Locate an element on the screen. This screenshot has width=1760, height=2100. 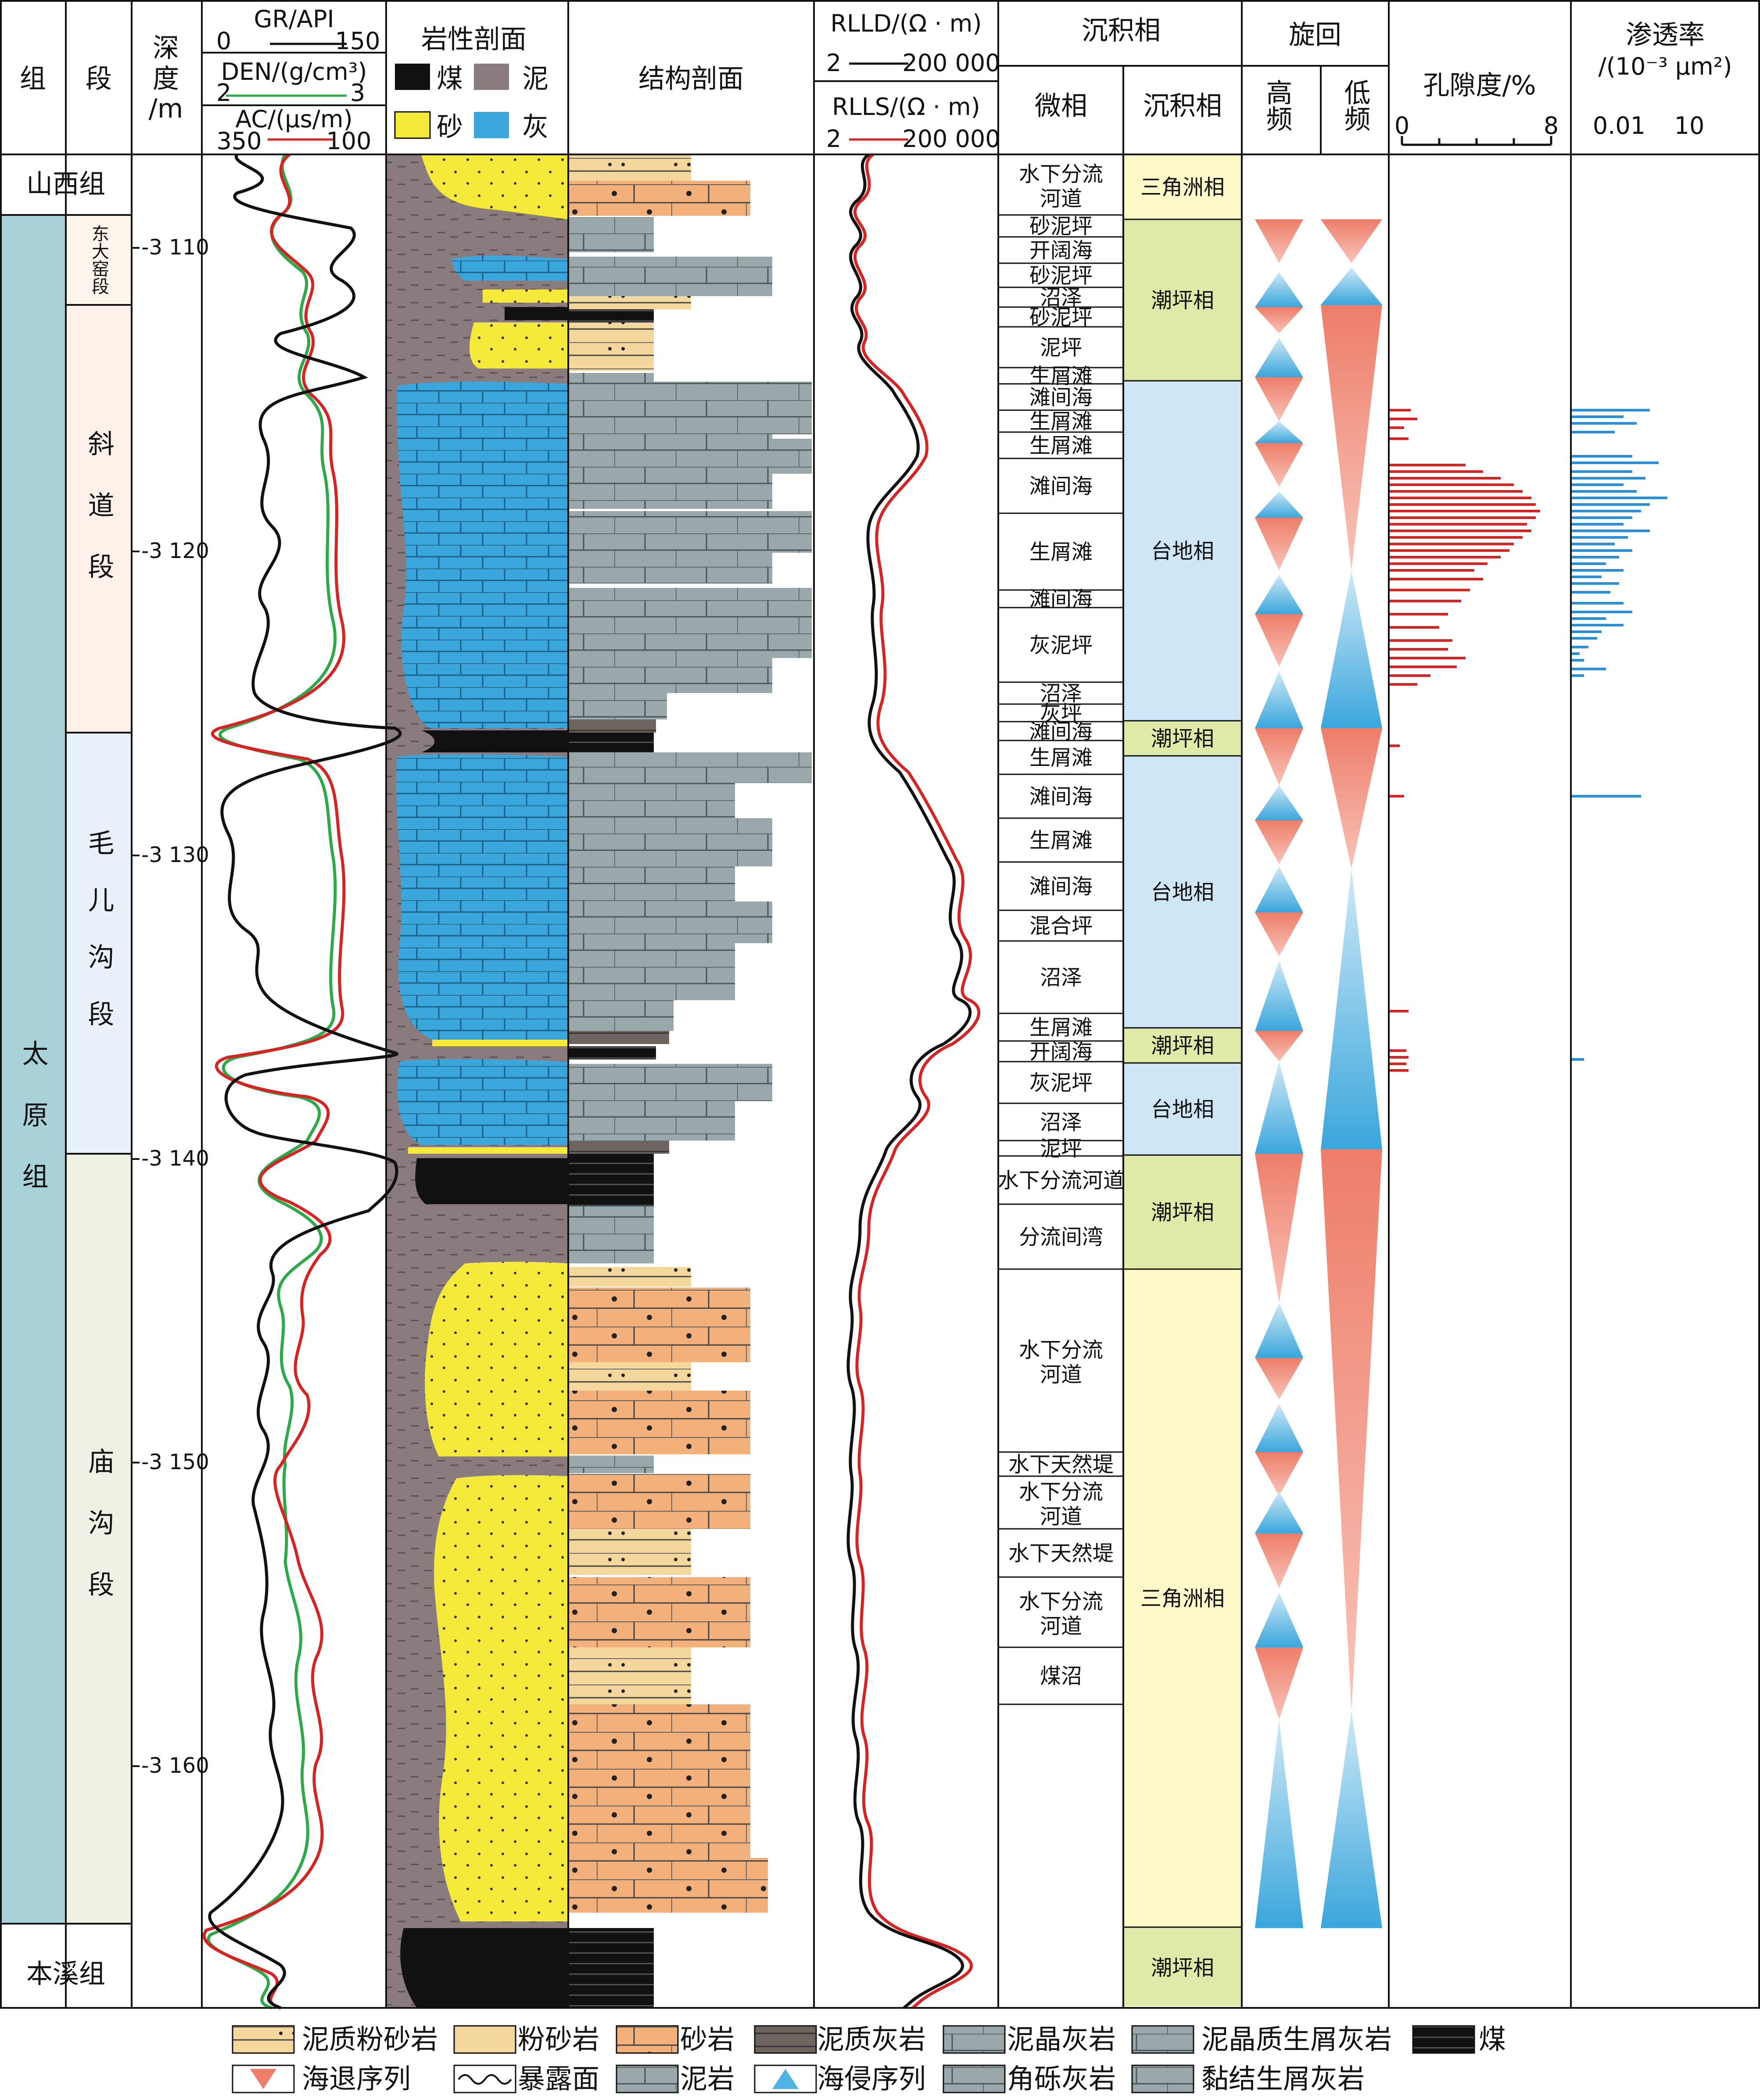
formation-taiyuan-bg is located at coordinates (33, 1069).